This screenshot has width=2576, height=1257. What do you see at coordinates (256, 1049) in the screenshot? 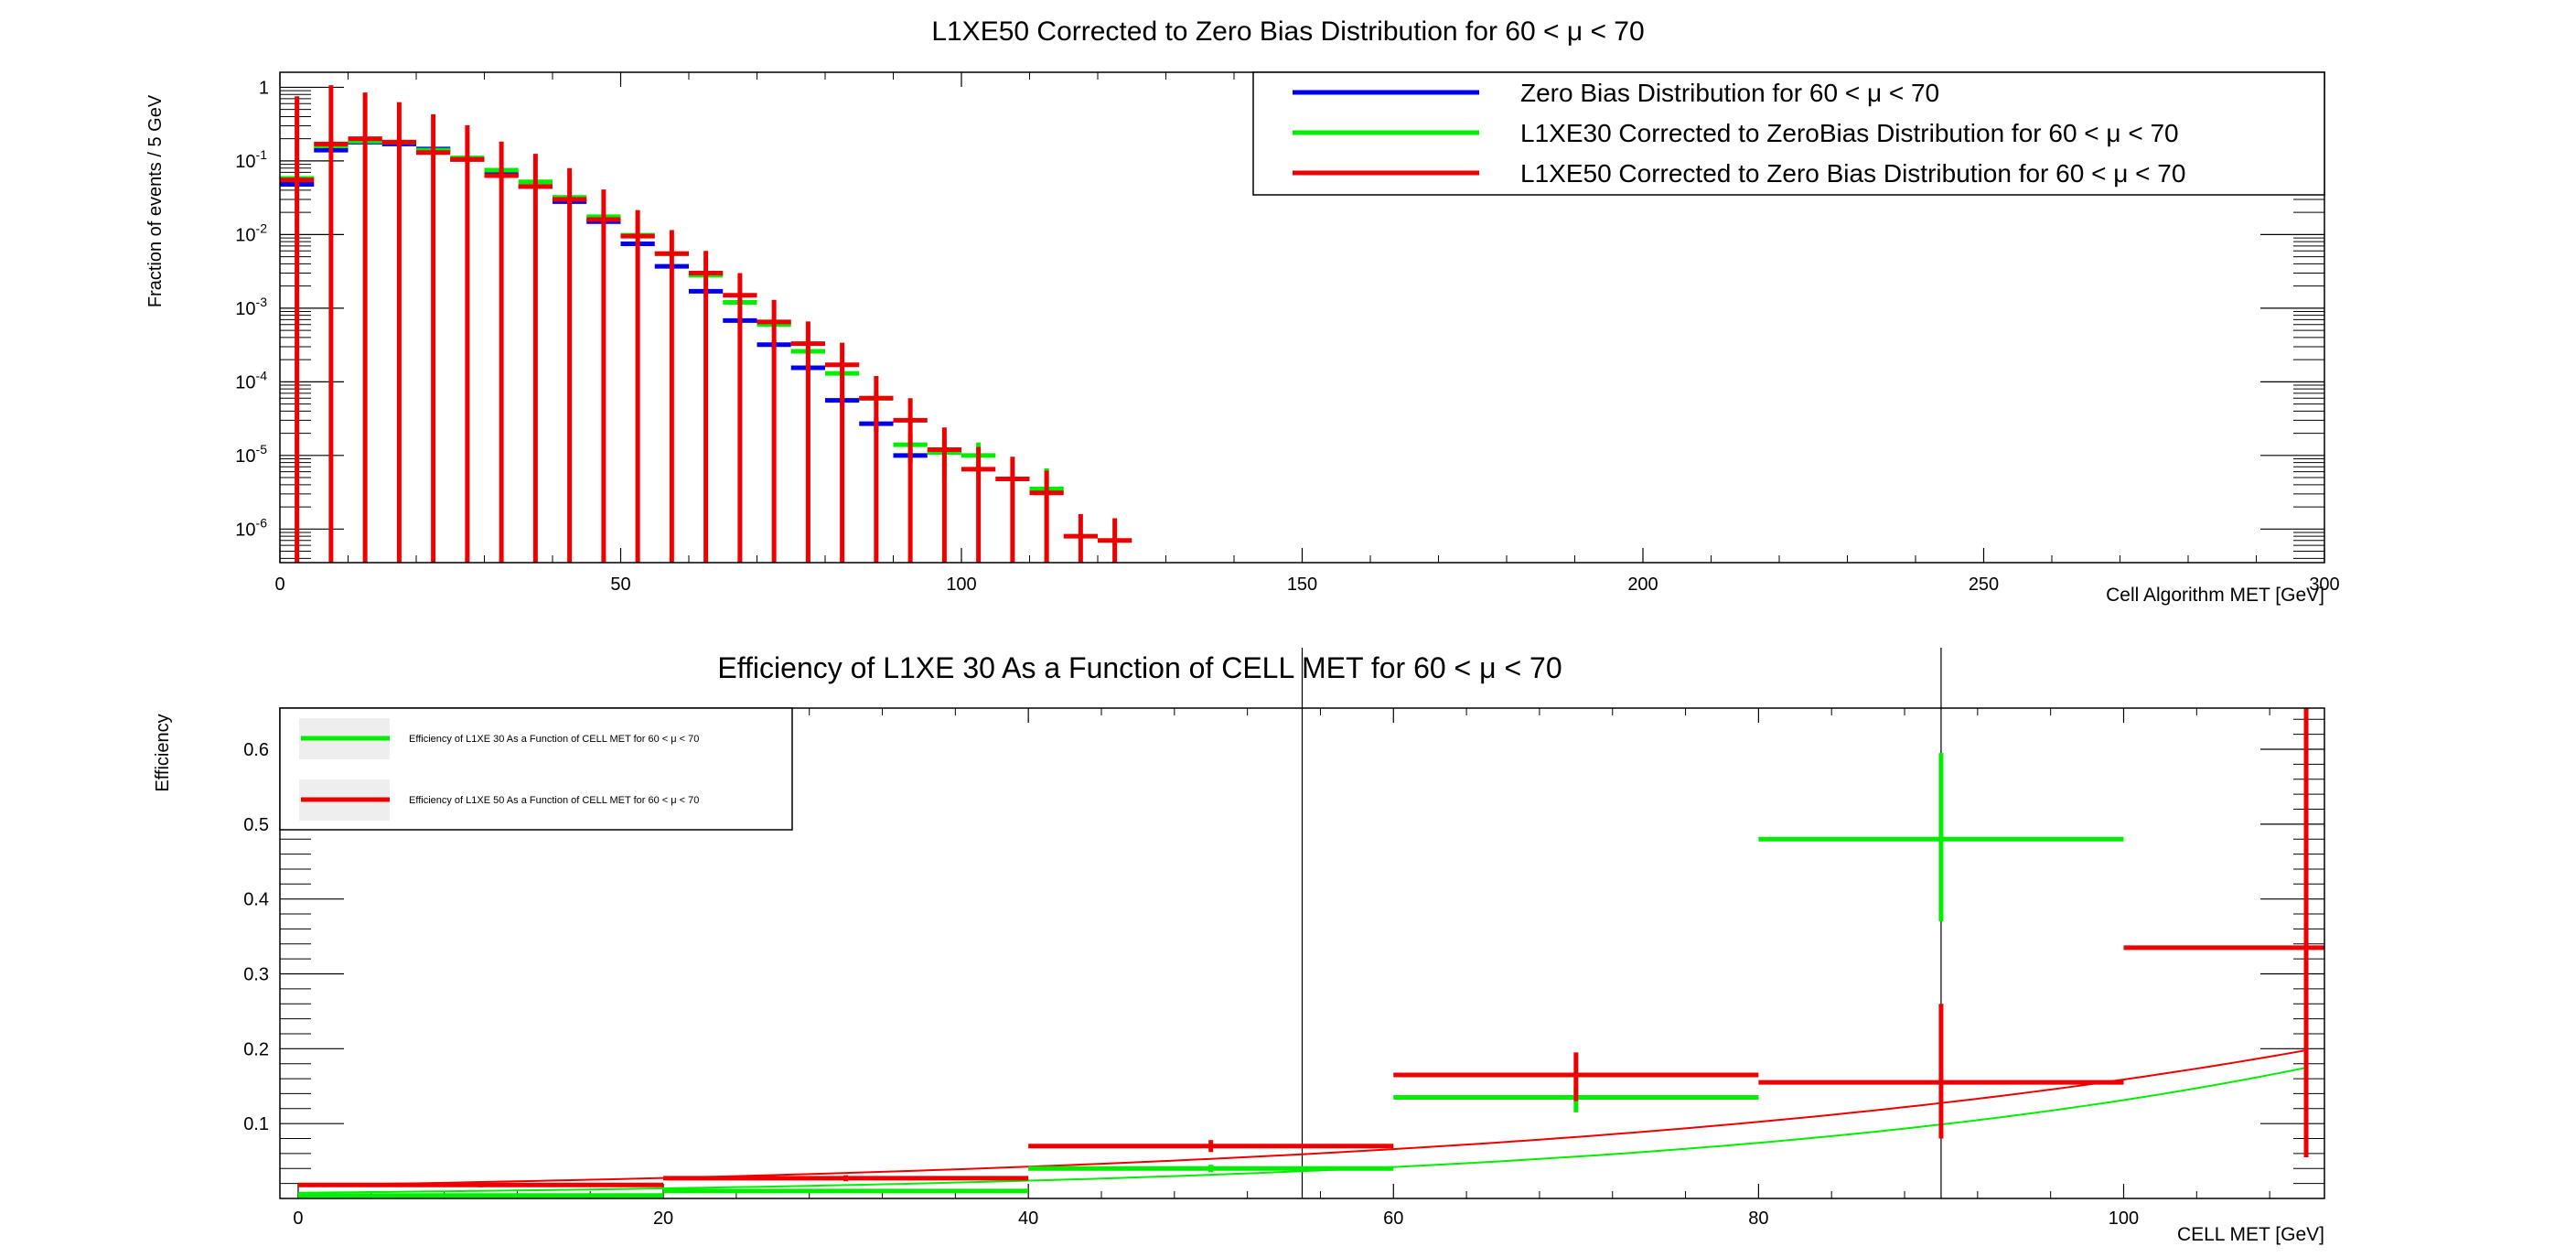
I see `bottom-y-tick-label: 0.2` at bounding box center [256, 1049].